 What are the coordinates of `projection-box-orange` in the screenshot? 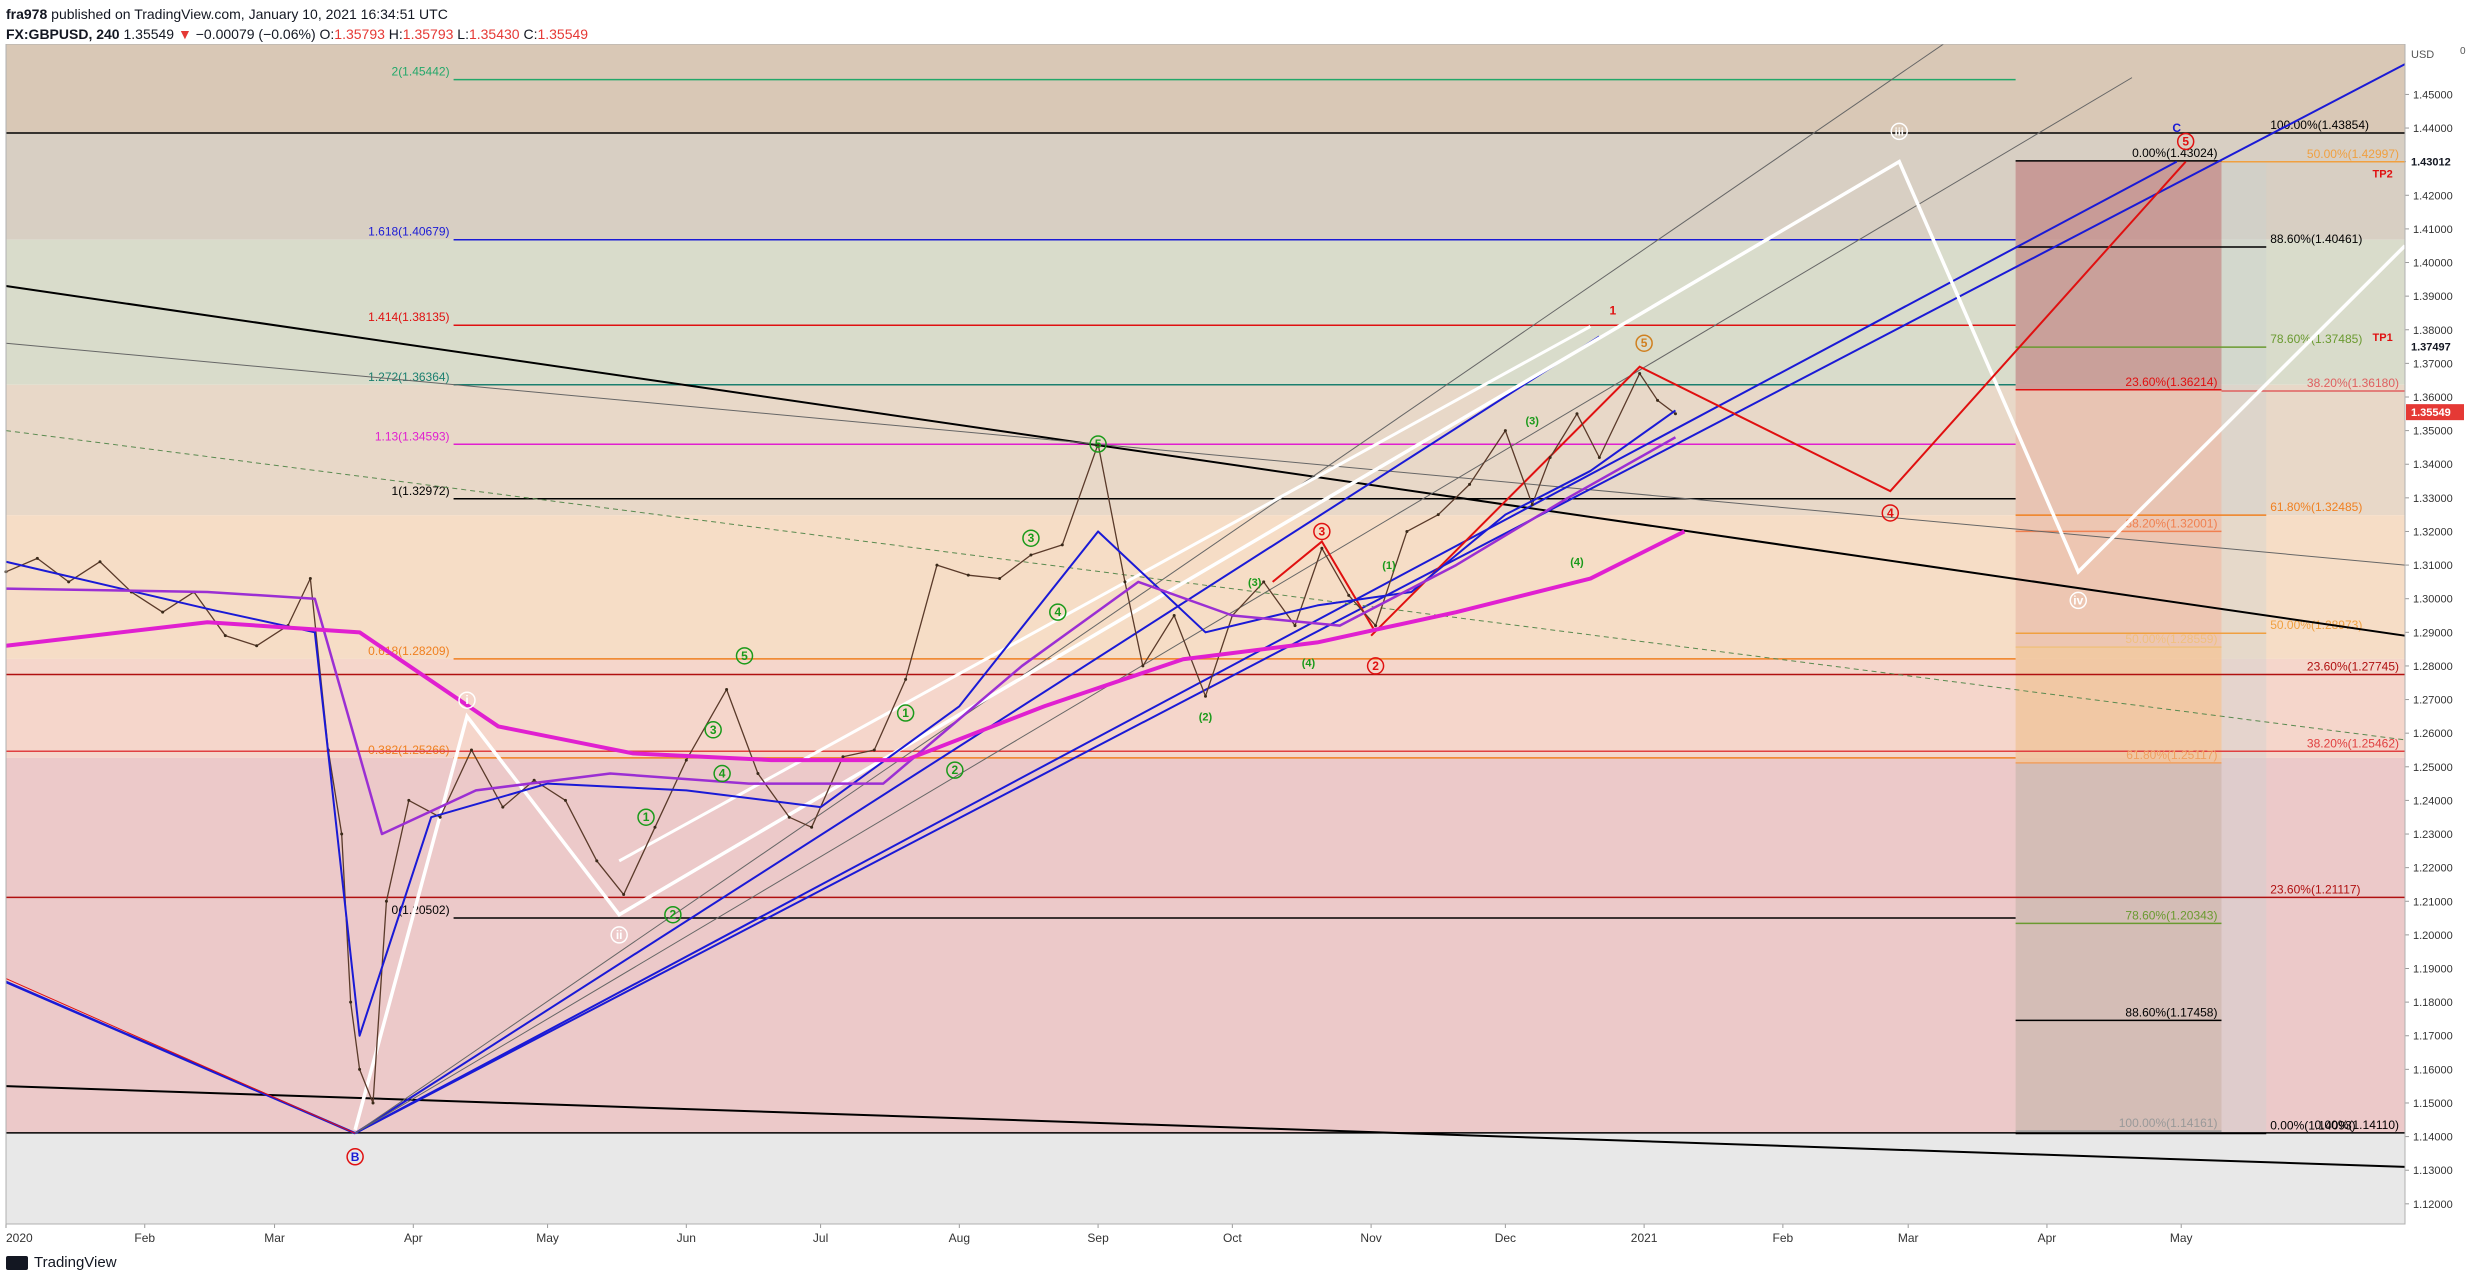 It's located at (2118, 705).